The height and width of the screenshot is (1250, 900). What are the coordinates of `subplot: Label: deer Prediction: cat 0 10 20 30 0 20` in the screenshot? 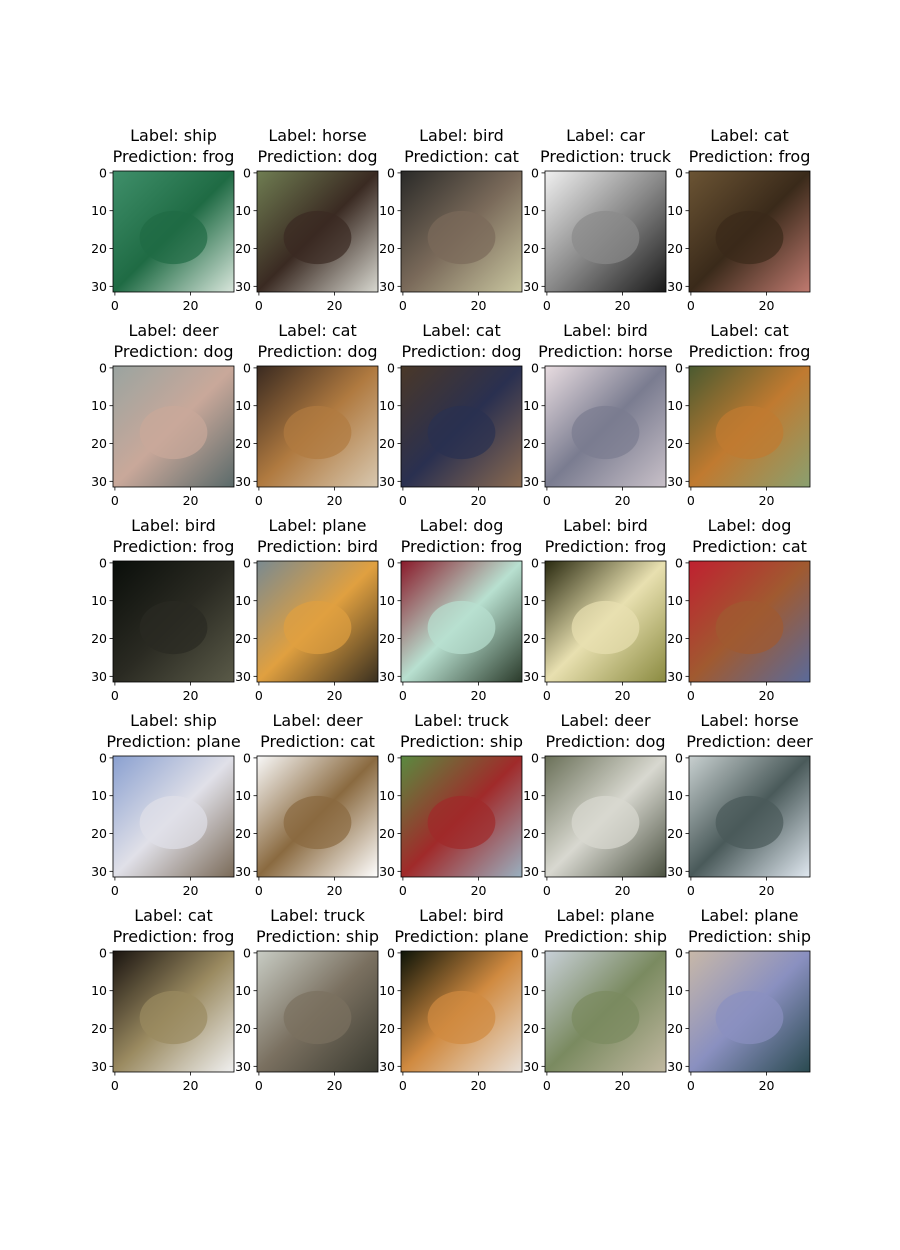 It's located at (307, 804).